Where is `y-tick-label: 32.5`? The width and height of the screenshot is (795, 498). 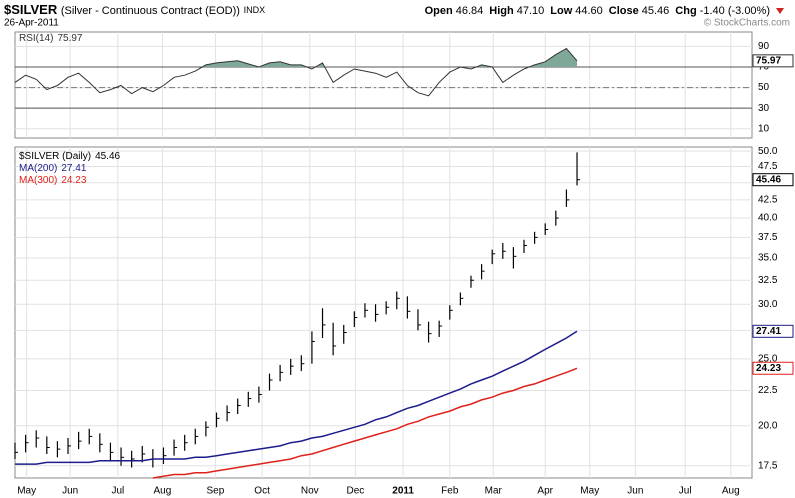 y-tick-label: 32.5 is located at coordinates (768, 280).